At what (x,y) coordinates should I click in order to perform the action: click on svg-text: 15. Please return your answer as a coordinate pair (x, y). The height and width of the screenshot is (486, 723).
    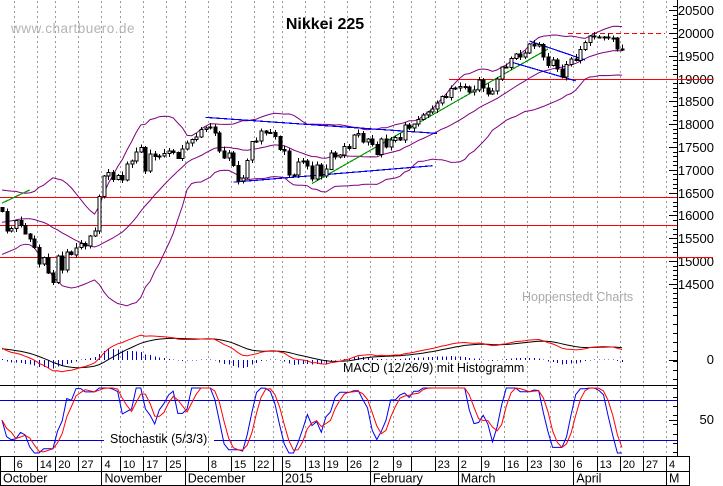
    Looking at the image, I should click on (240, 465).